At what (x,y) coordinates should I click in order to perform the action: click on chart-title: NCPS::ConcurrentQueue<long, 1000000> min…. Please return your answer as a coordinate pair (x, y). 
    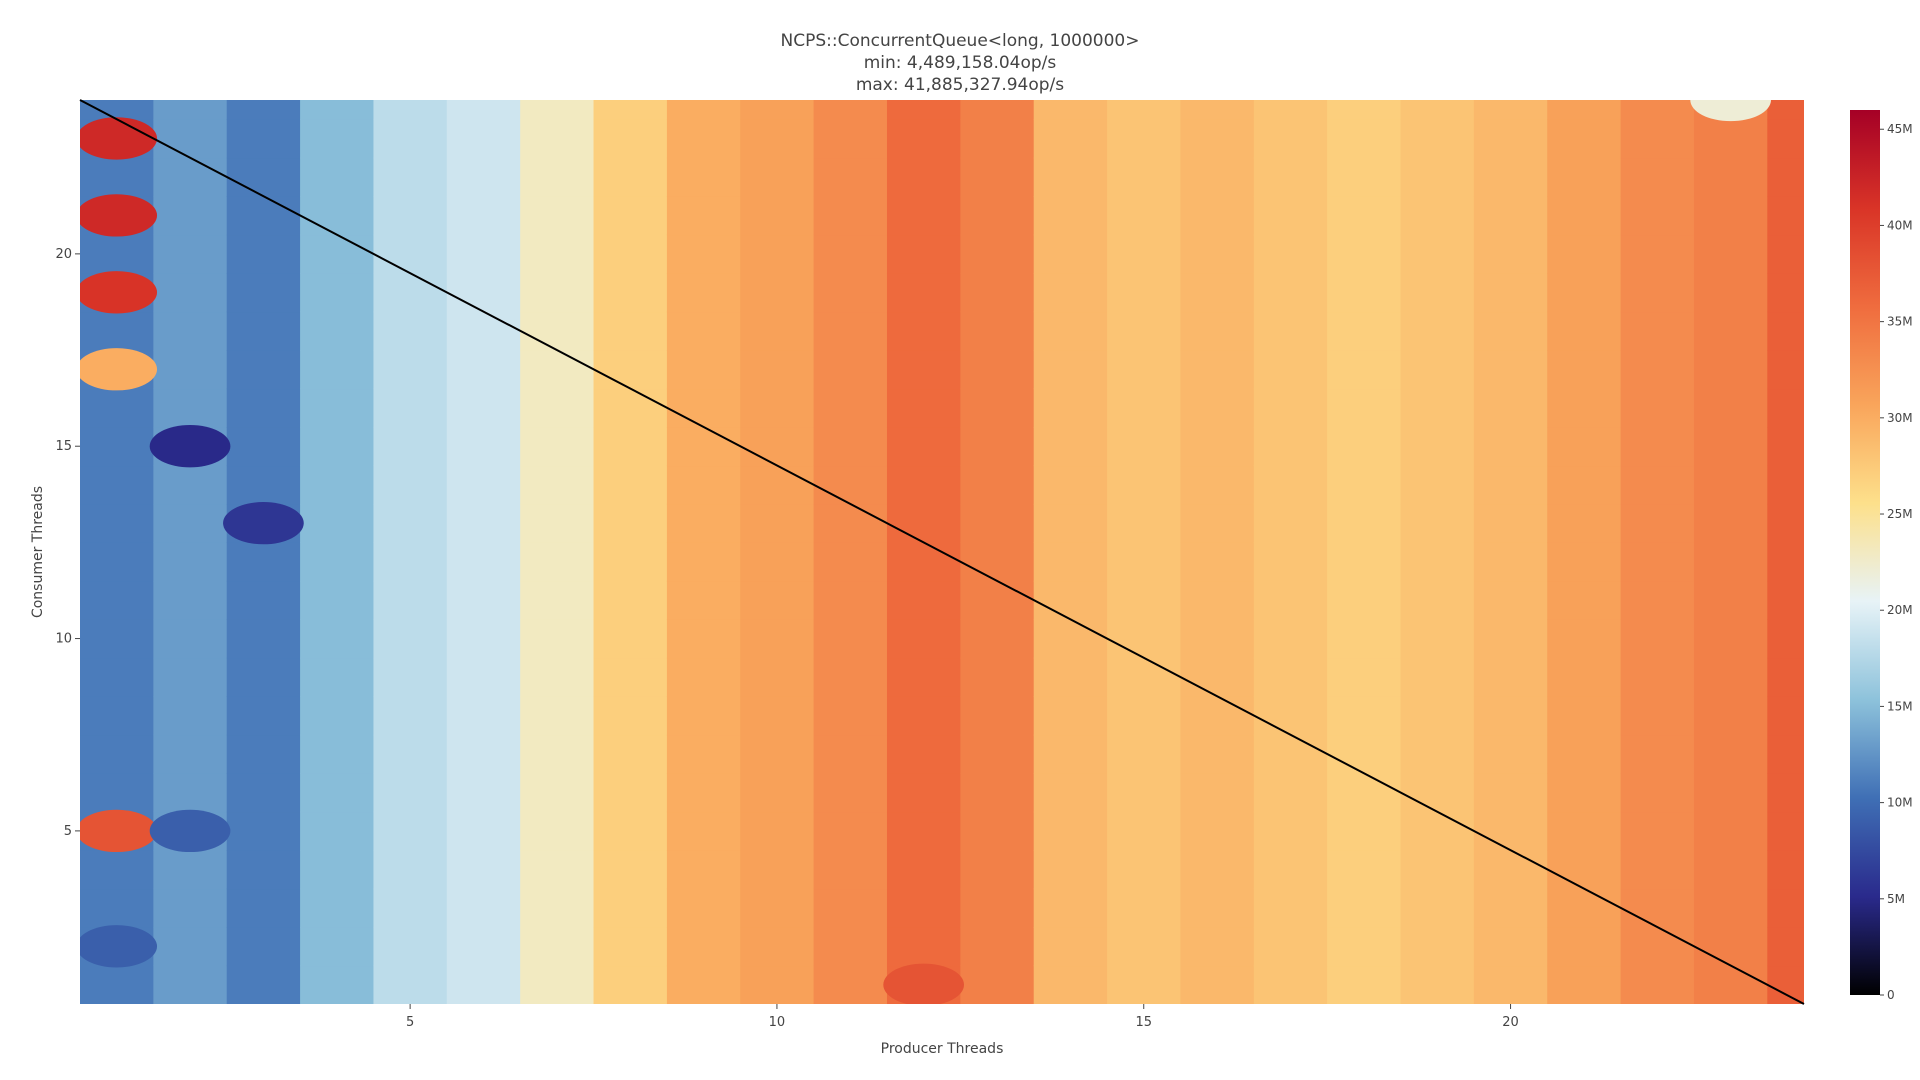
    Looking at the image, I should click on (960, 63).